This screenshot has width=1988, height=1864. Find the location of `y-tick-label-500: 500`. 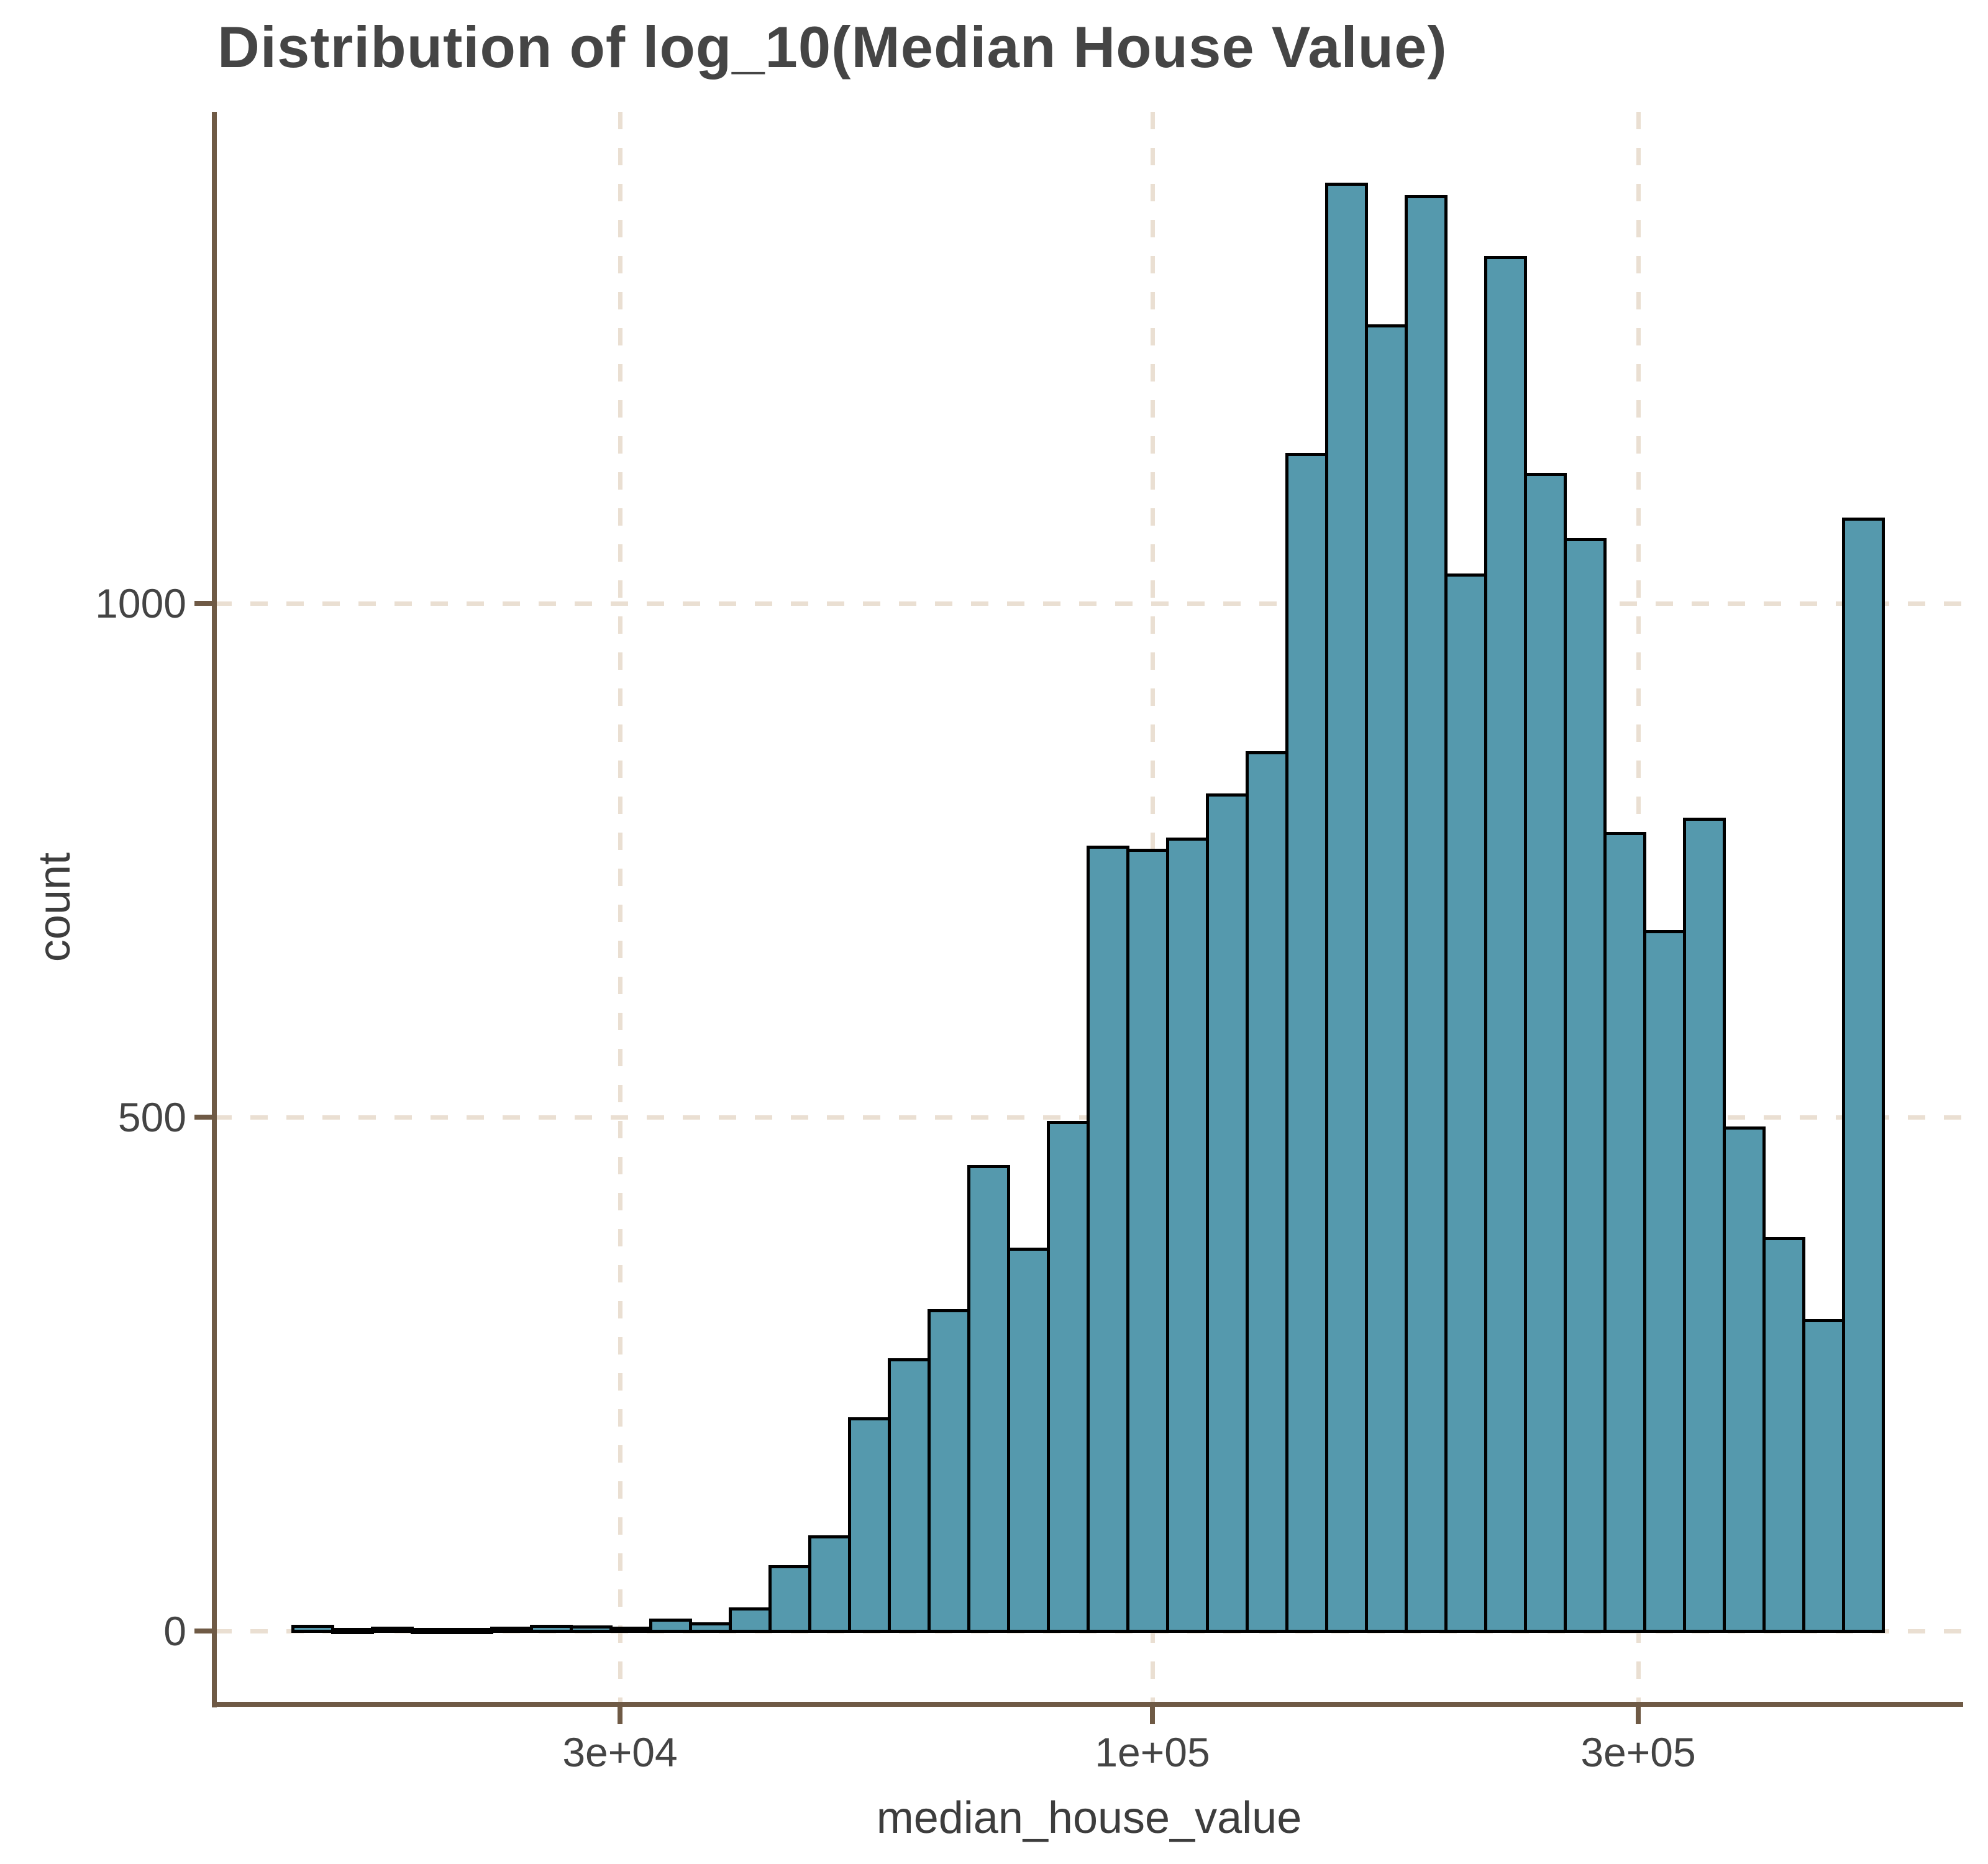

y-tick-label-500: 500 is located at coordinates (151, 1117).